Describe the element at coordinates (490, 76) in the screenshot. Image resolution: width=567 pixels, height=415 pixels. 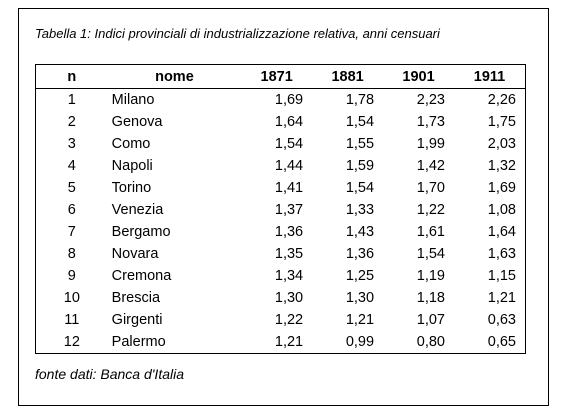
I see `header-1911: 1911` at that location.